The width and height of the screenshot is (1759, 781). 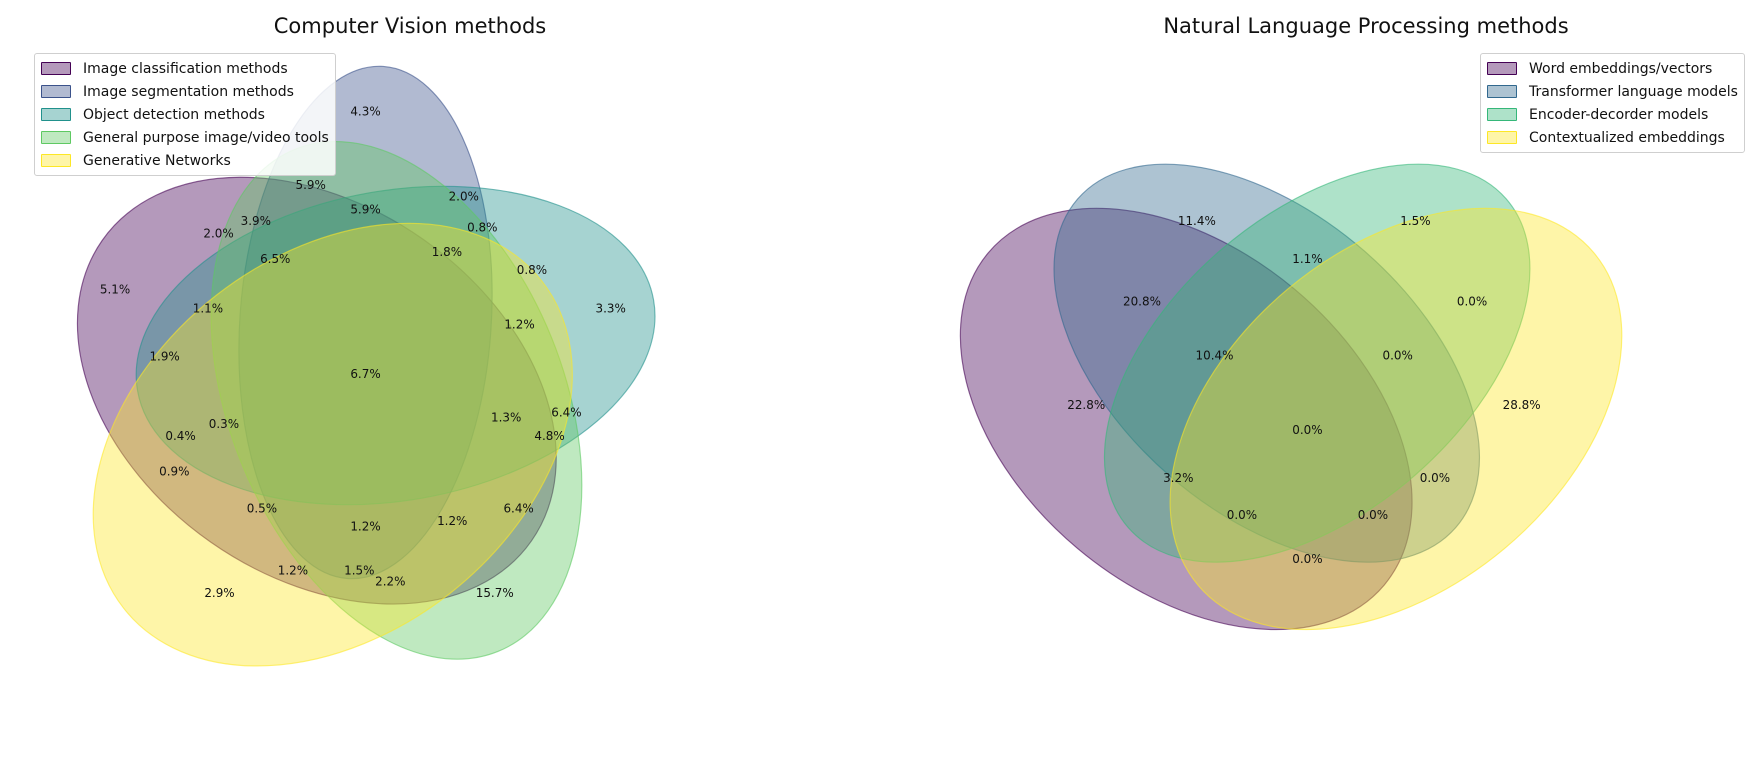 What do you see at coordinates (410, 26) in the screenshot?
I see `cv-chart-title: Computer Vision methods` at bounding box center [410, 26].